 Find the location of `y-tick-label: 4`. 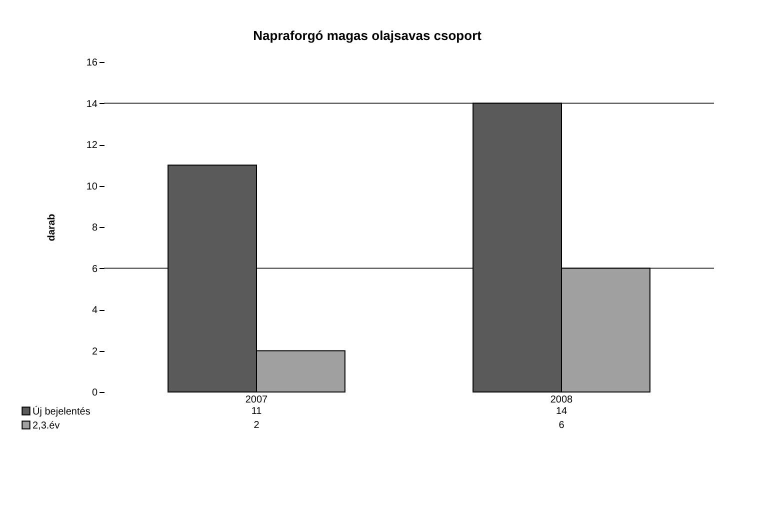

y-tick-label: 4 is located at coordinates (95, 310).